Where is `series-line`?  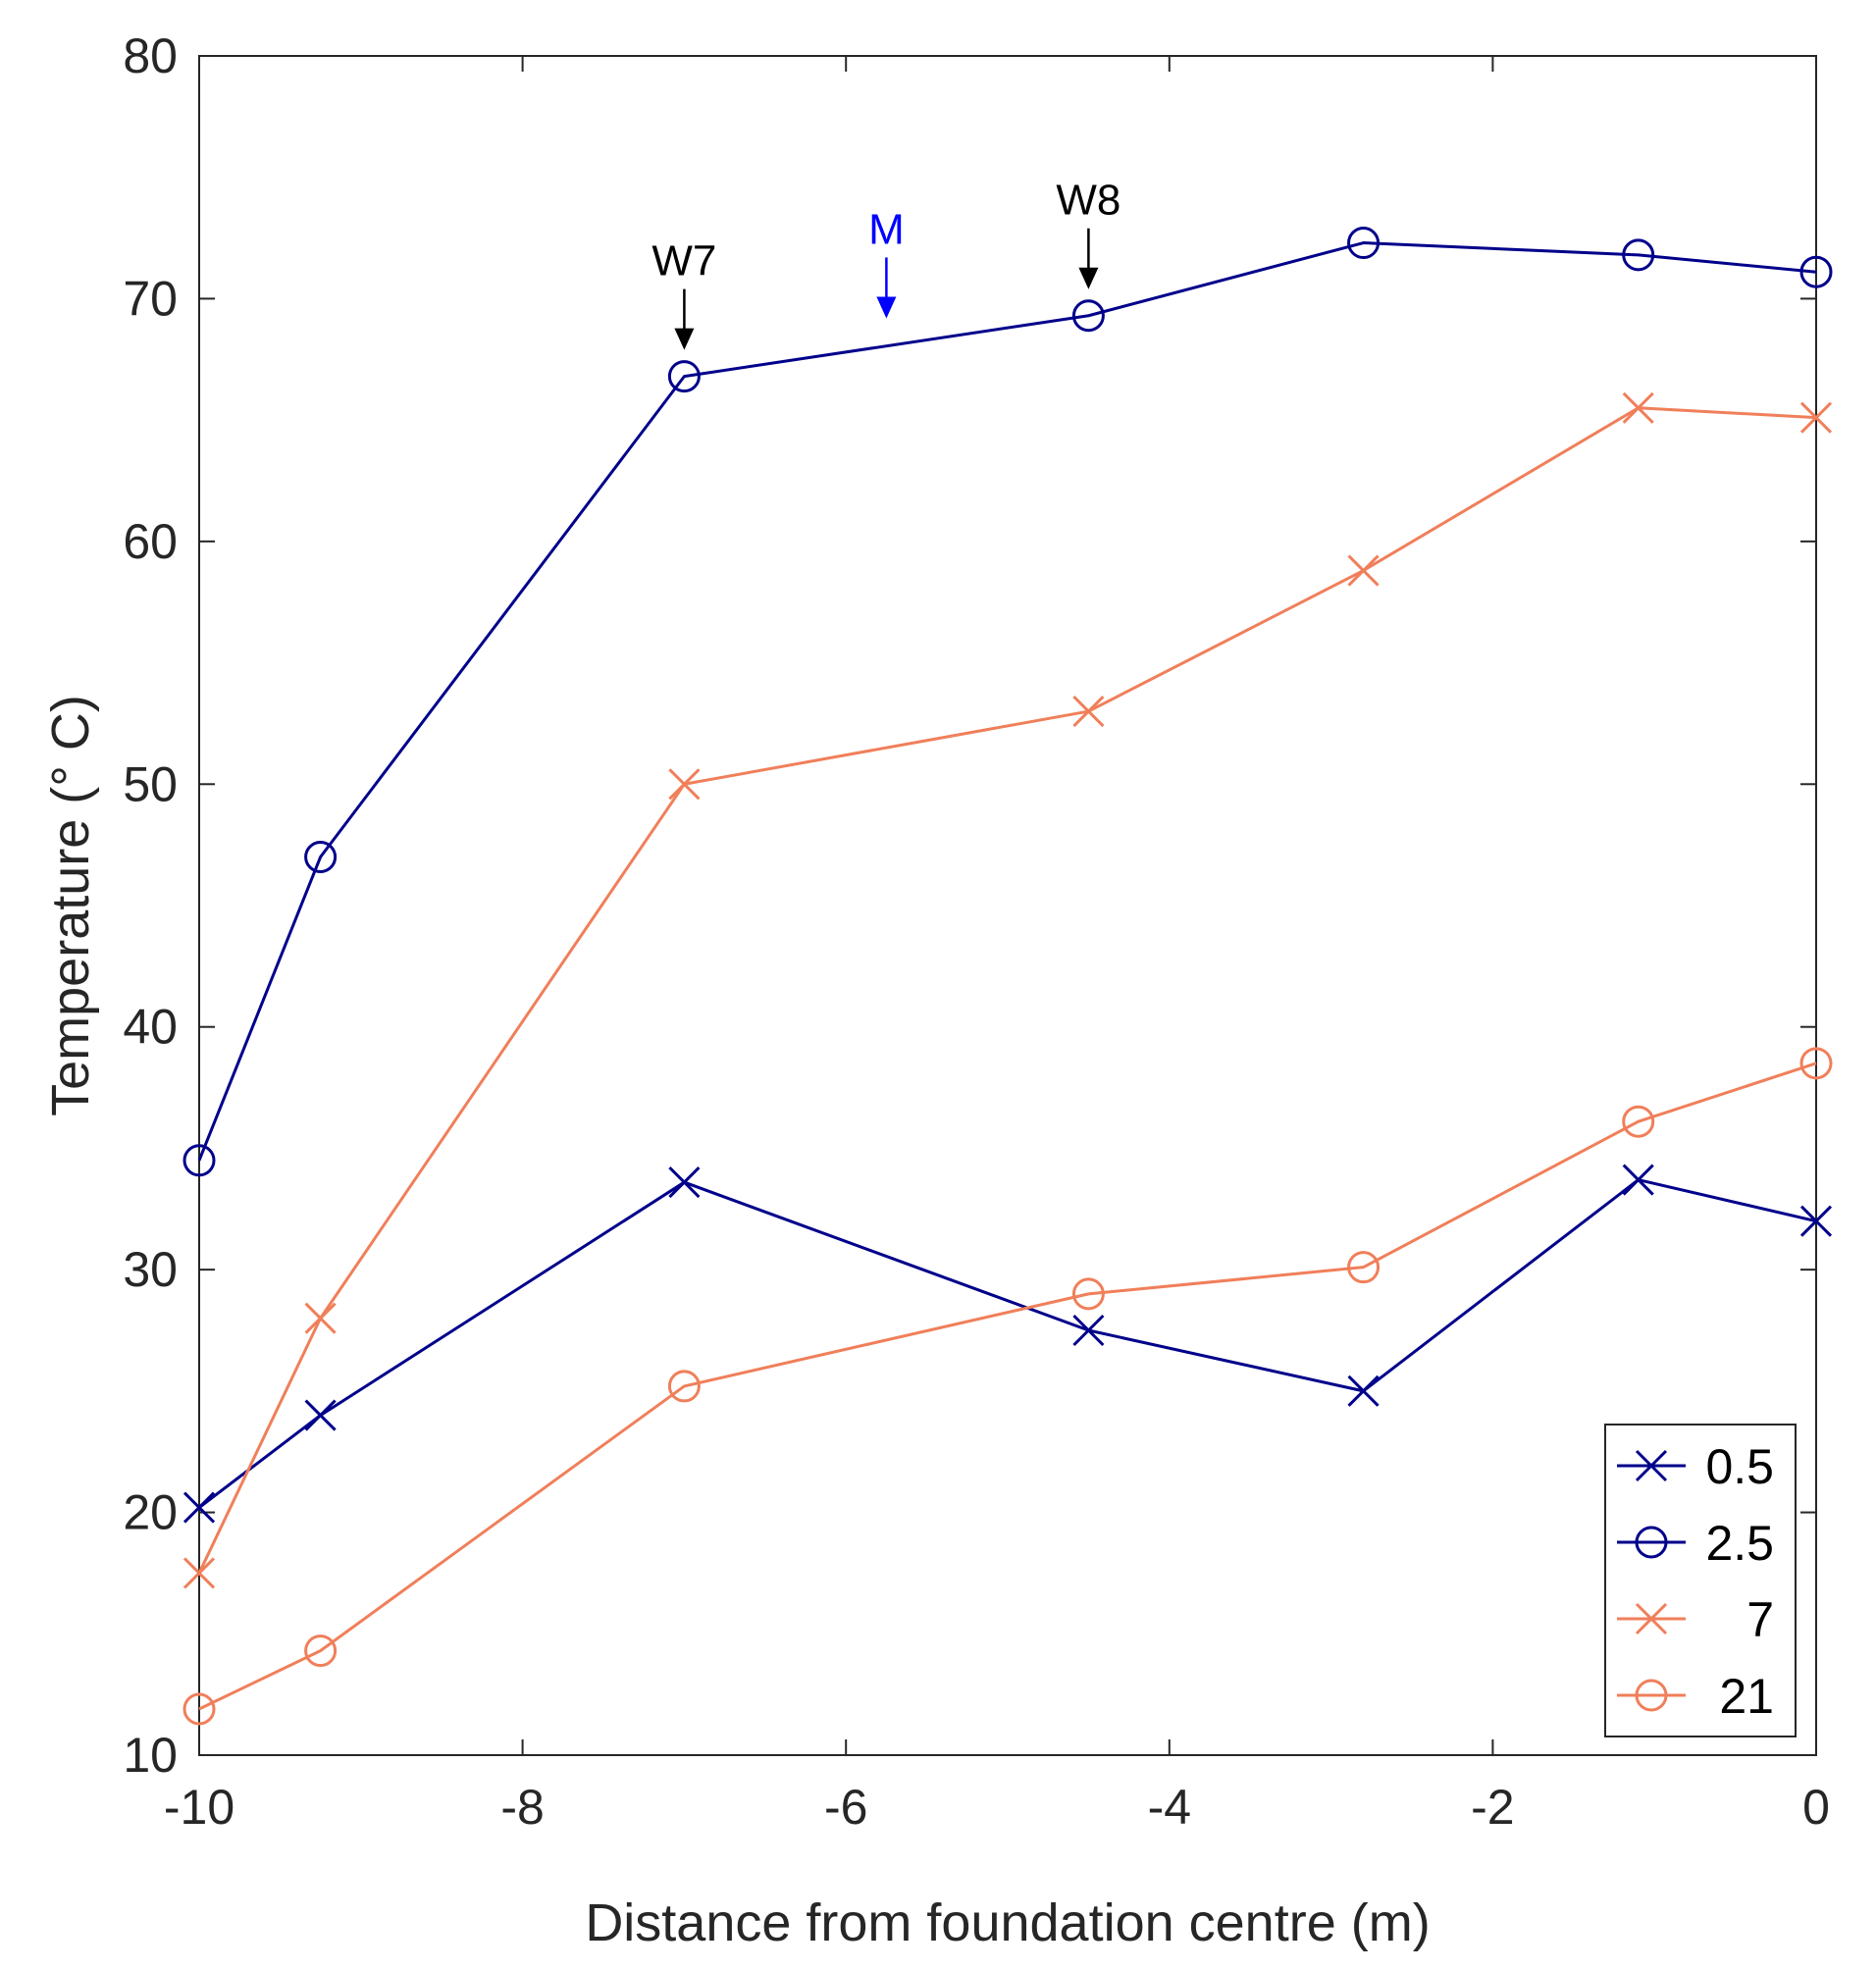 series-line is located at coordinates (1007, 1343).